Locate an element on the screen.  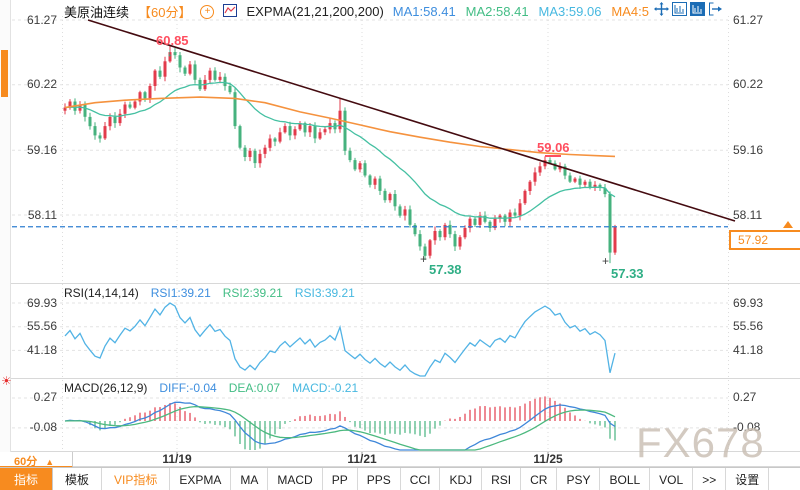
left-scrollbar is located at coordinates (5, 233).